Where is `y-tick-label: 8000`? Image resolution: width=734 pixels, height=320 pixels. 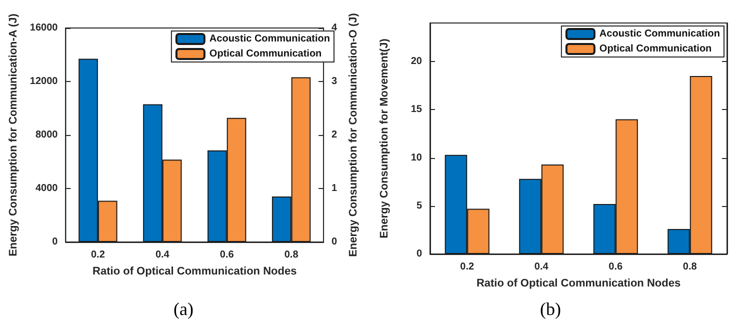 y-tick-label: 8000 is located at coordinates (46, 135).